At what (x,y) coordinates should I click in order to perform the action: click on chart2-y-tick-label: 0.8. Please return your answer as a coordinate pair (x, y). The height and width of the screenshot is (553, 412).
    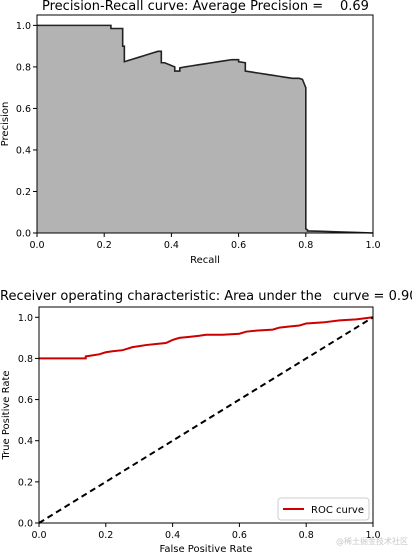
    Looking at the image, I should click on (25, 359).